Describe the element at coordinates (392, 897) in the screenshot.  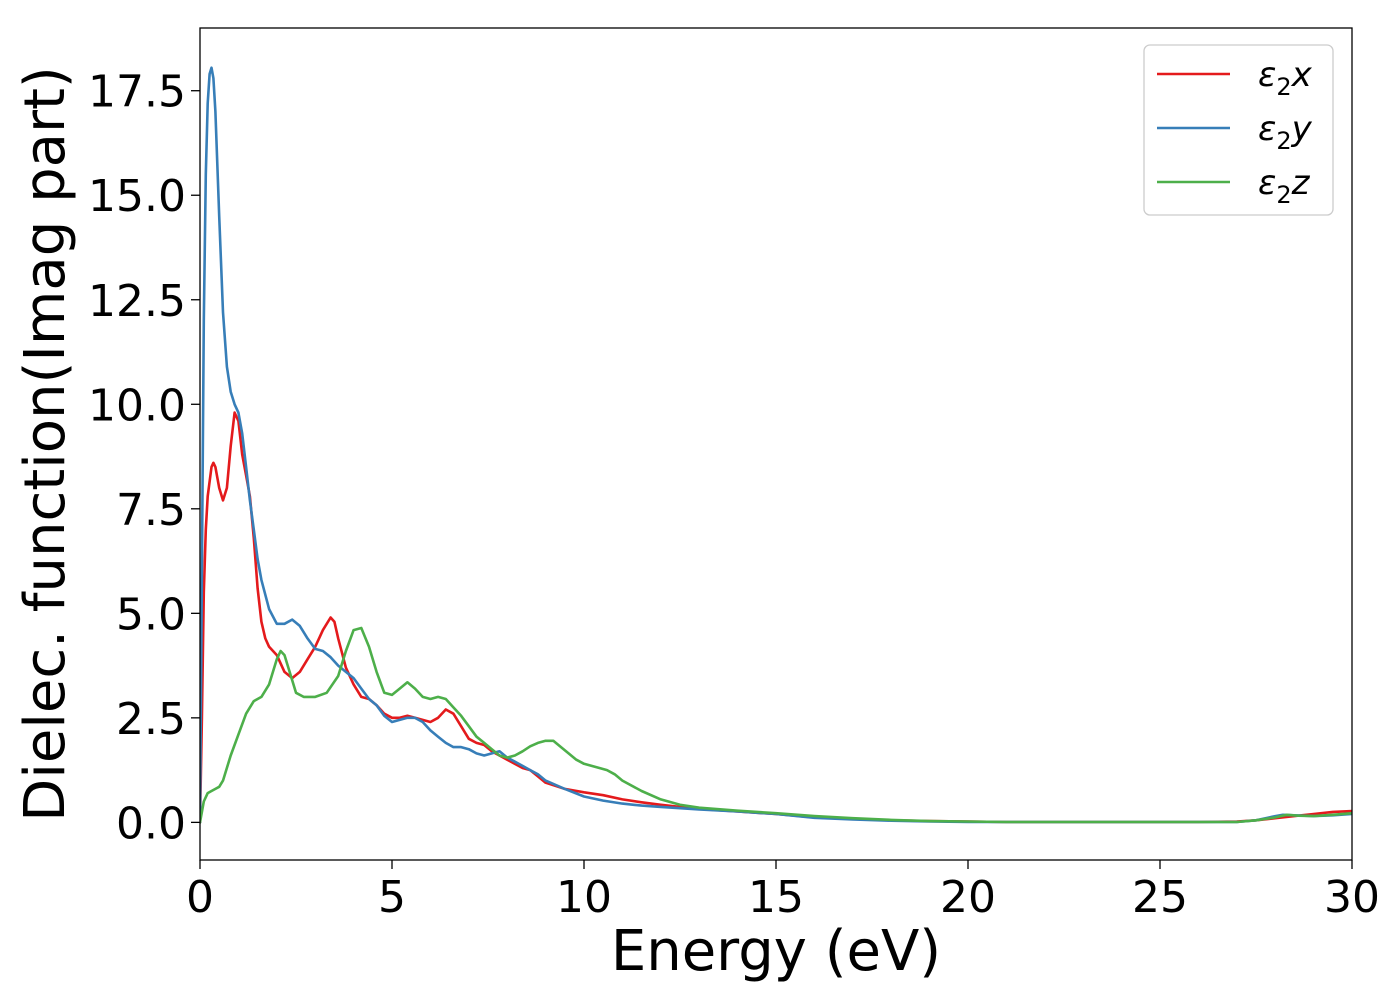
I see `x-tick-label: 5` at that location.